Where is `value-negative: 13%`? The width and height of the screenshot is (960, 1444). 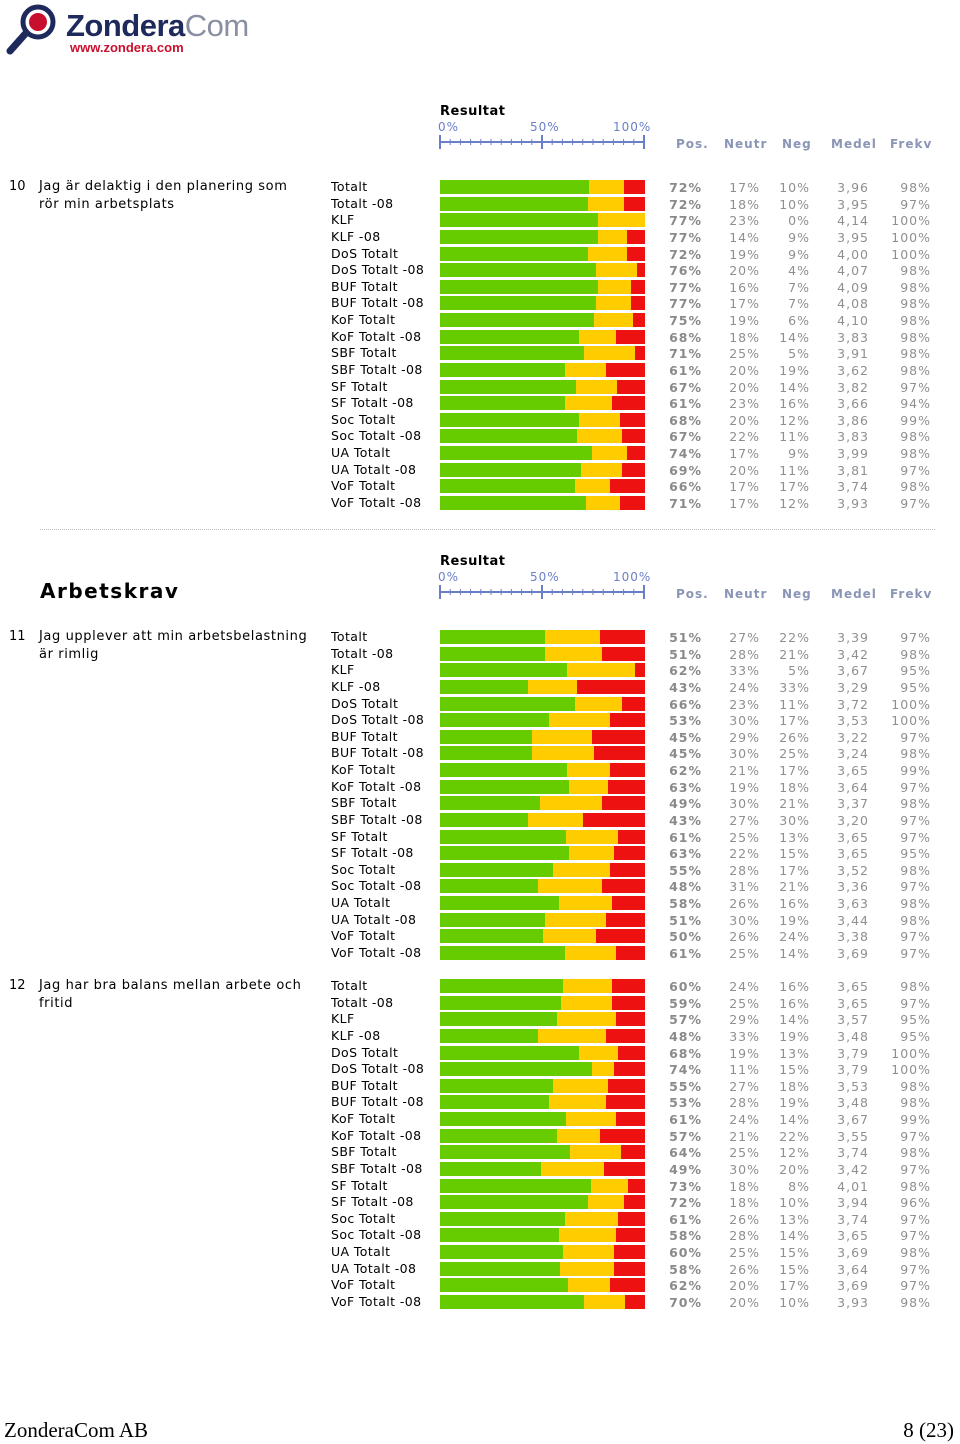 value-negative: 13% is located at coordinates (794, 1219).